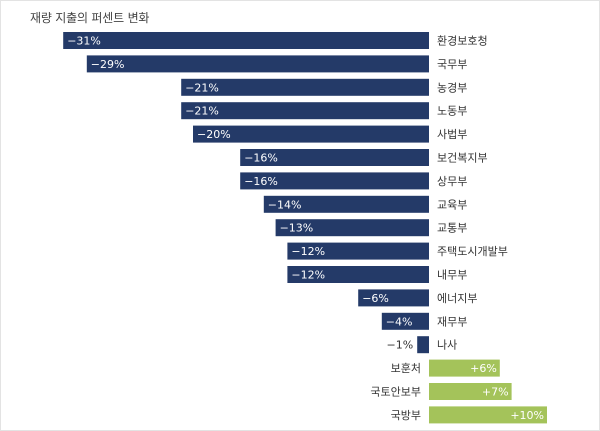  Describe the element at coordinates (108, 64) in the screenshot. I see `value-label-2: −29%` at that location.